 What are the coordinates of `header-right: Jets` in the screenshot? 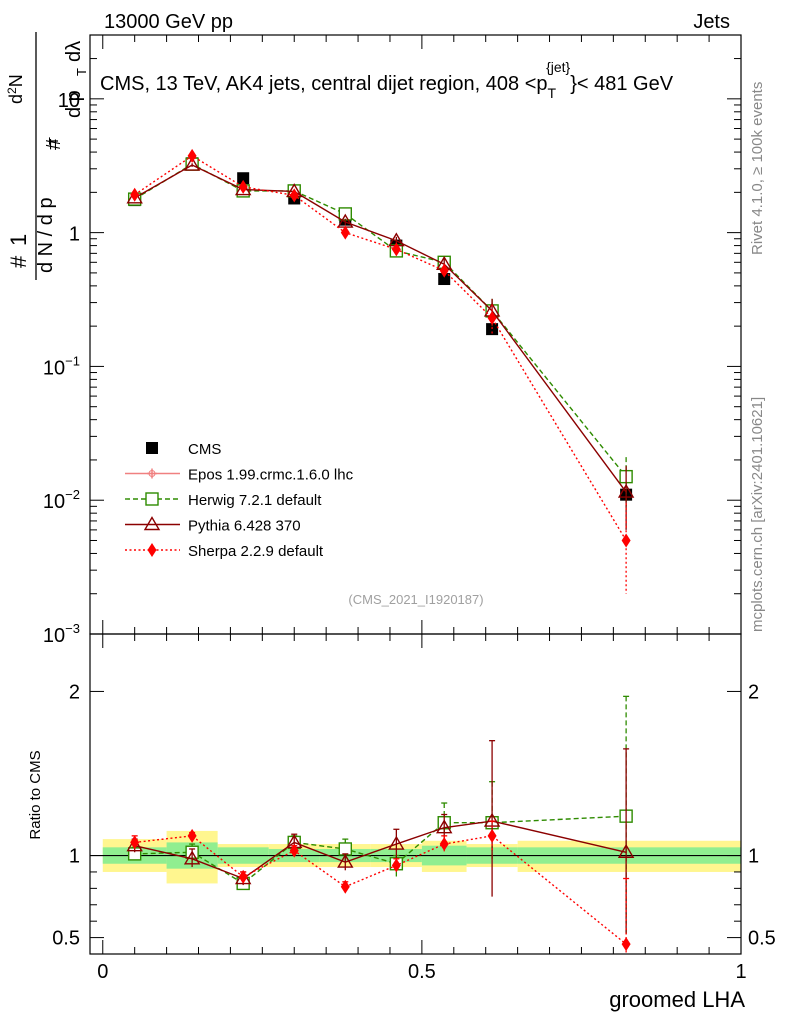 It's located at (711, 22).